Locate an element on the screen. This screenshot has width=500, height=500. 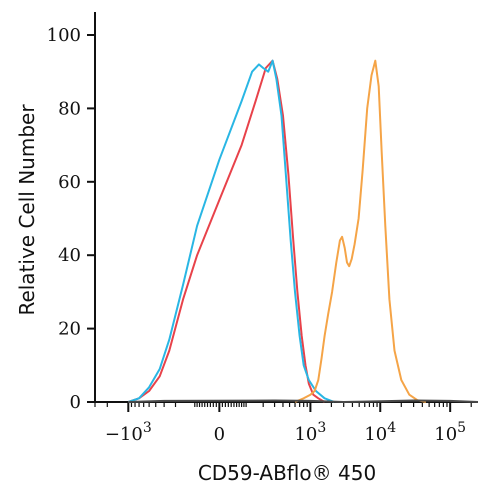
x-axis-ticks: −103 0 10³ 10⁴ 10⁵ is located at coordinates (283, 423).